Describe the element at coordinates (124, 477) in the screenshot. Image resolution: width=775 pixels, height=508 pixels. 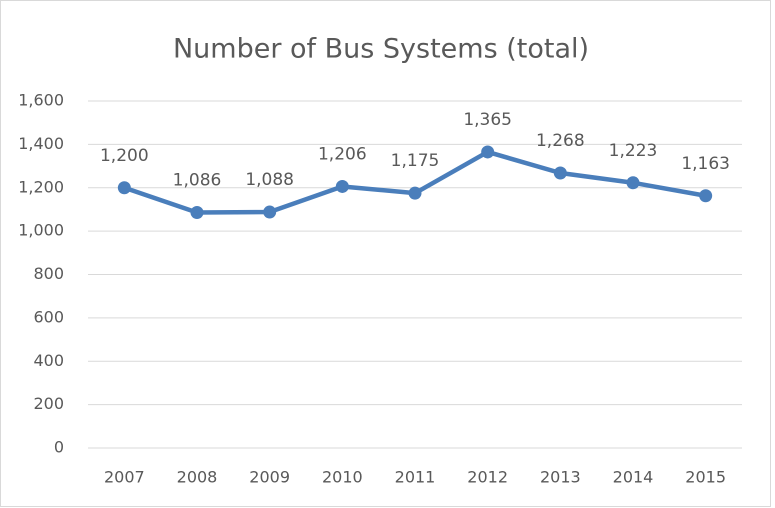
I see `x-tick-label: 2007` at that location.